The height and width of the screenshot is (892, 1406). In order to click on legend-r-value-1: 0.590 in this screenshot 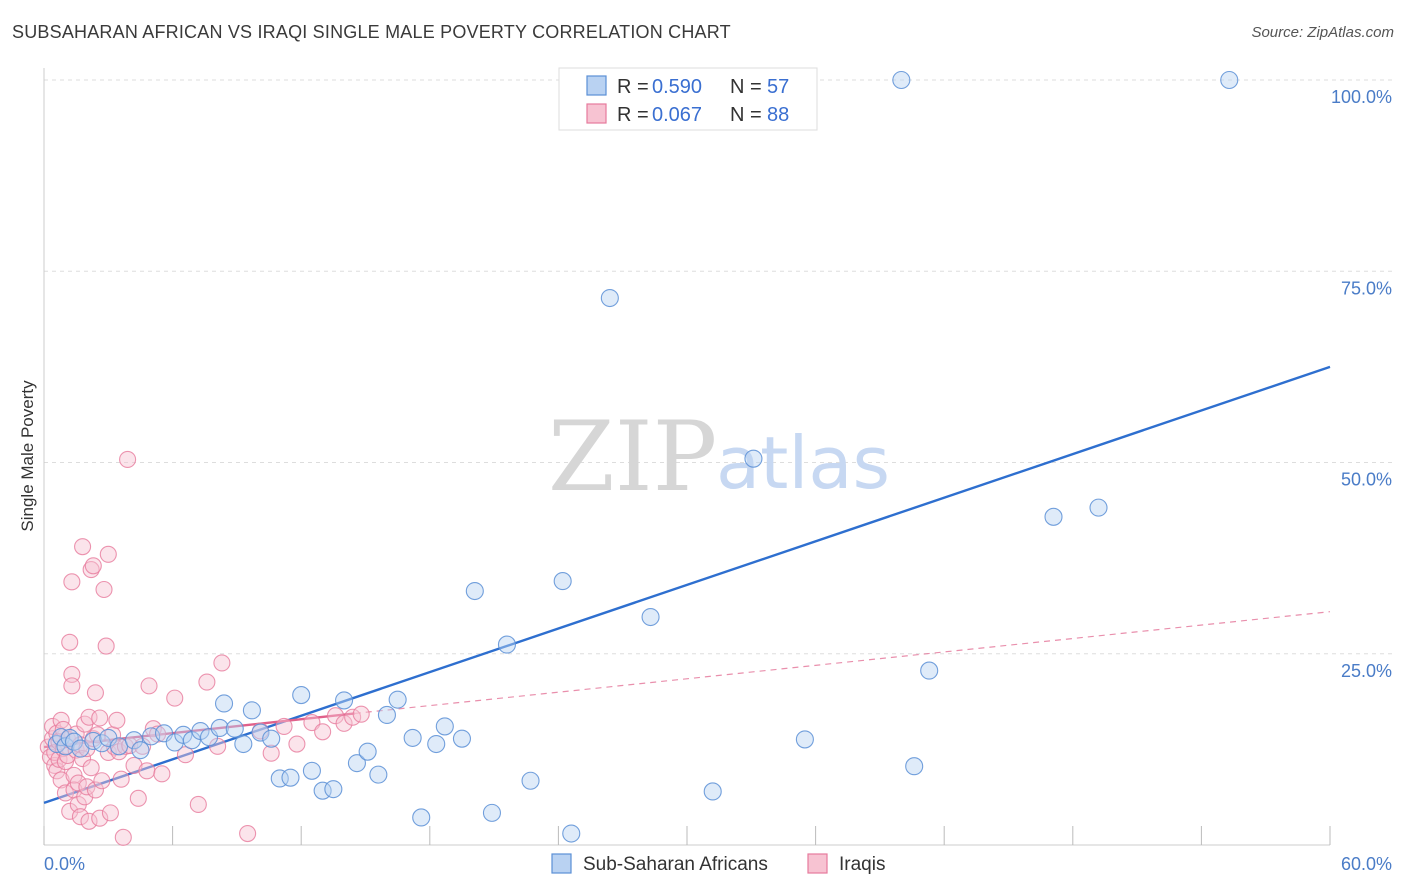, I will do `click(677, 87)`.